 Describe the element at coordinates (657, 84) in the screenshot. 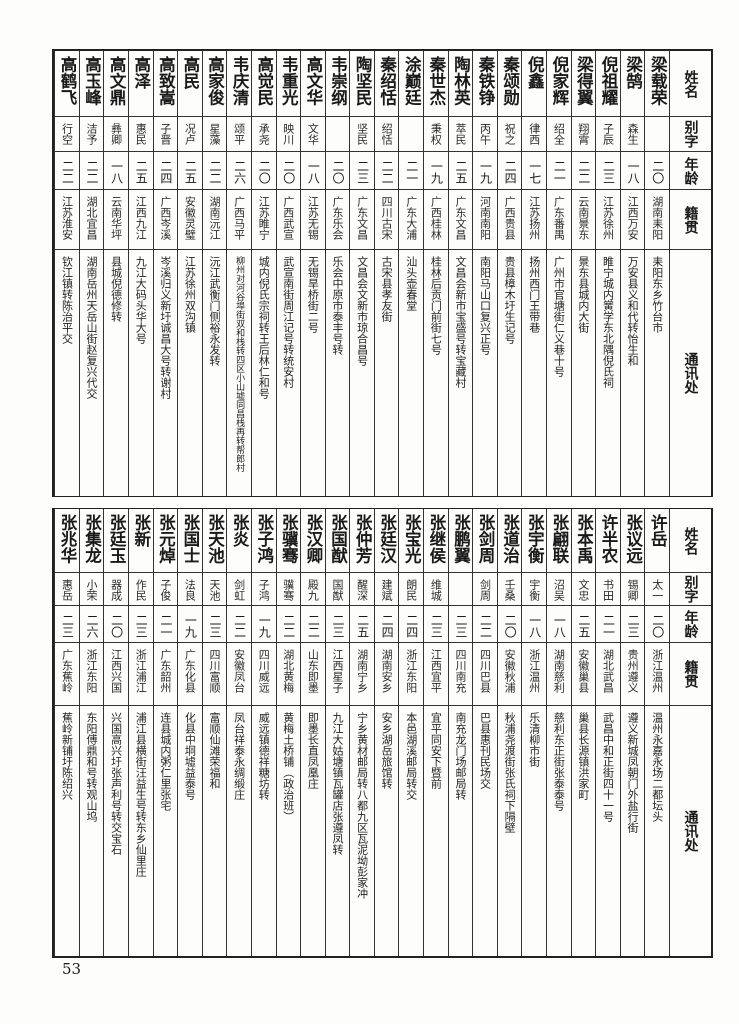

I see `name-cell: 梁载荣` at that location.